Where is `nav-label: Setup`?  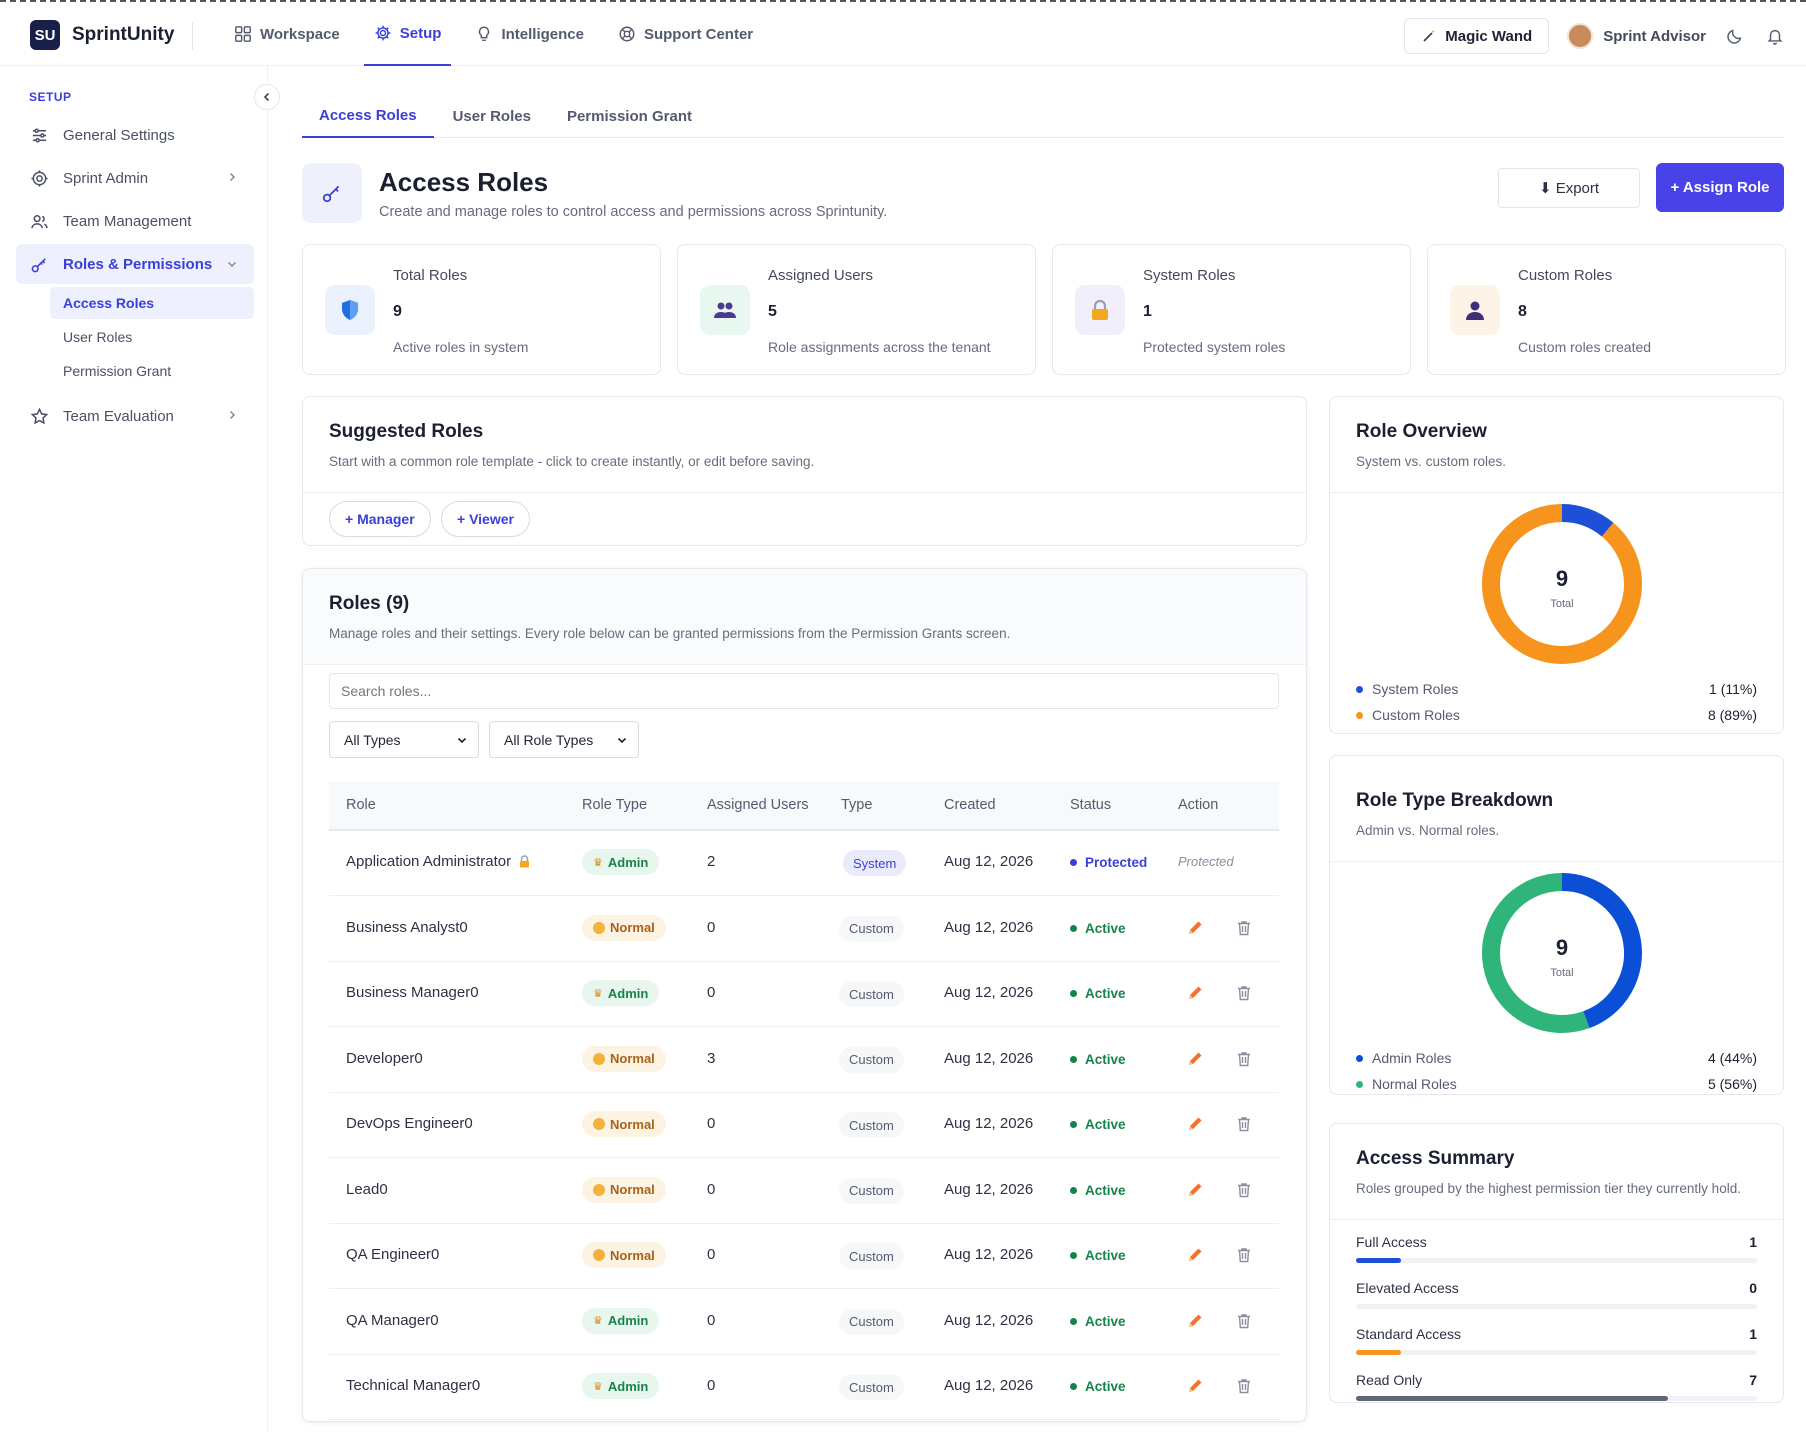
nav-label: Setup is located at coordinates (420, 33).